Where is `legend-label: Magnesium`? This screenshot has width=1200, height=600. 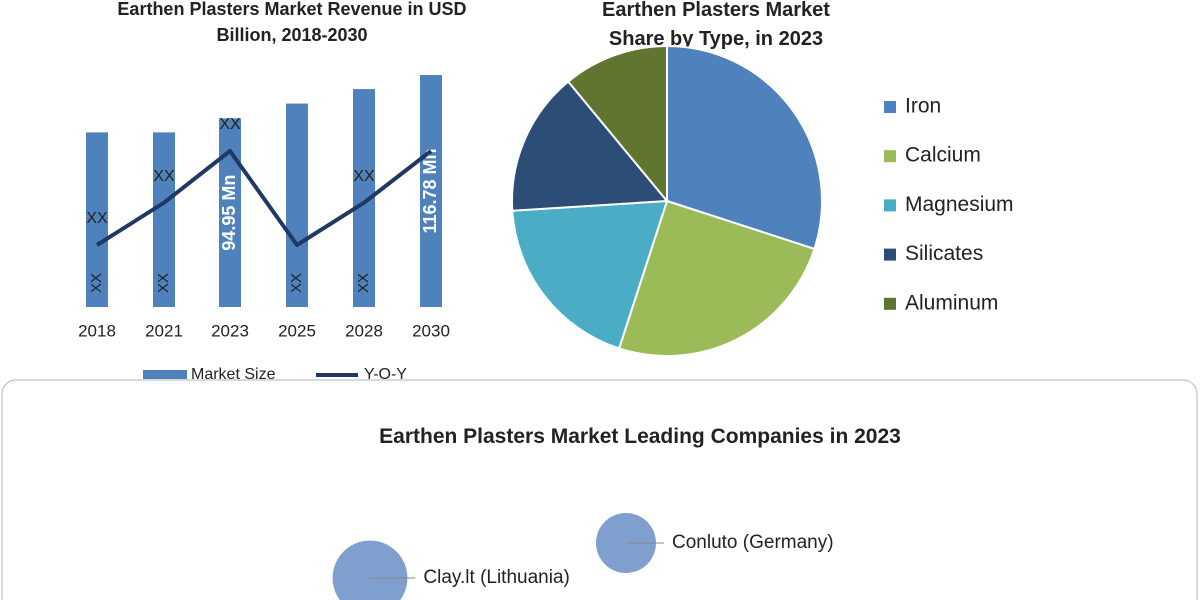
legend-label: Magnesium is located at coordinates (959, 204).